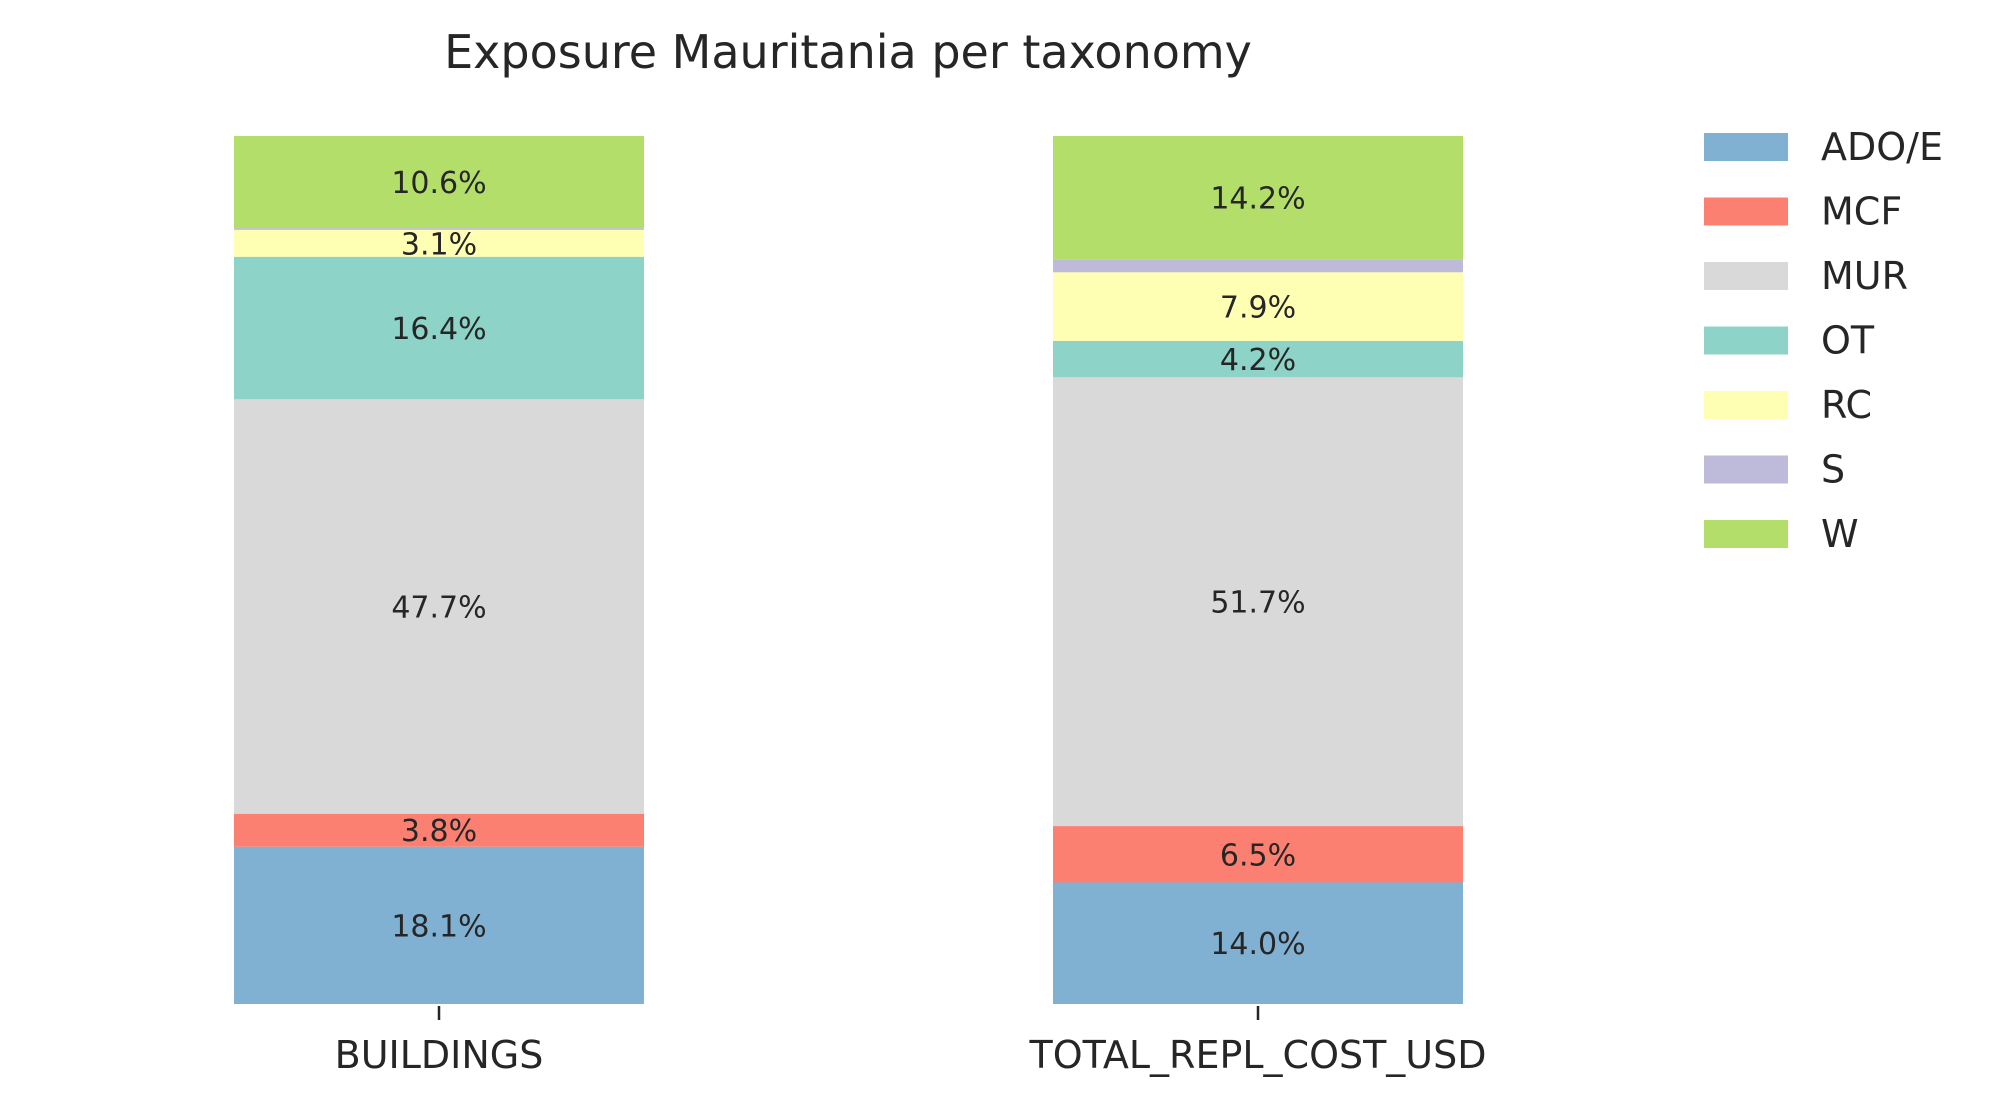 Image resolution: width=1992 pixels, height=1101 pixels. What do you see at coordinates (911, 1041) in the screenshot?
I see `x-axis: BUILDINGS TOTAL_REPL_COST_USD` at bounding box center [911, 1041].